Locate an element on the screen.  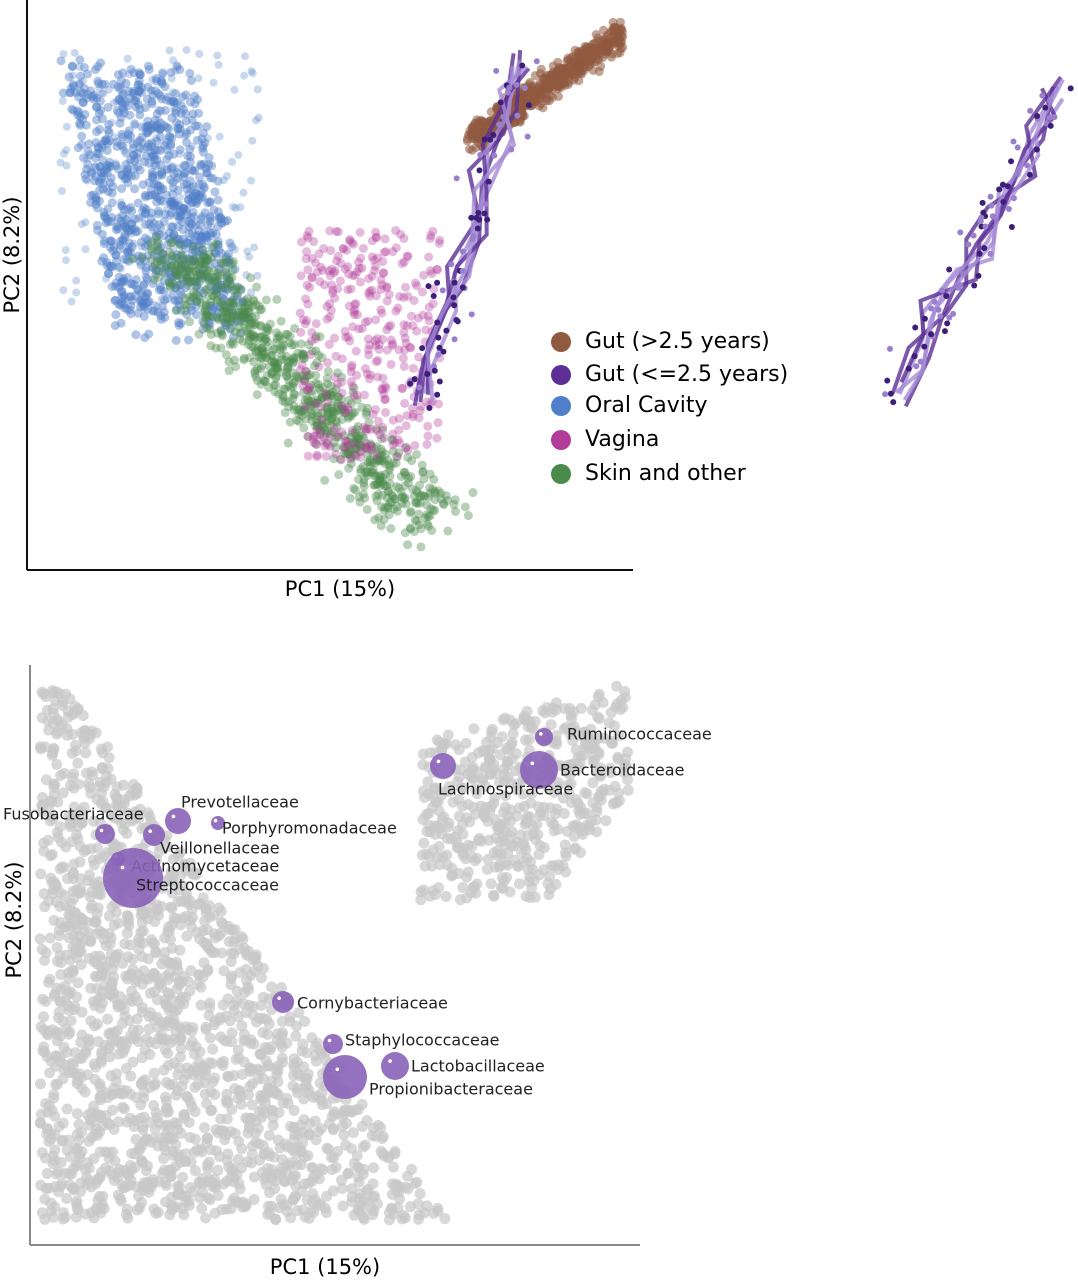
legend-label: Gut (<=2.5 years) is located at coordinates (686, 374).